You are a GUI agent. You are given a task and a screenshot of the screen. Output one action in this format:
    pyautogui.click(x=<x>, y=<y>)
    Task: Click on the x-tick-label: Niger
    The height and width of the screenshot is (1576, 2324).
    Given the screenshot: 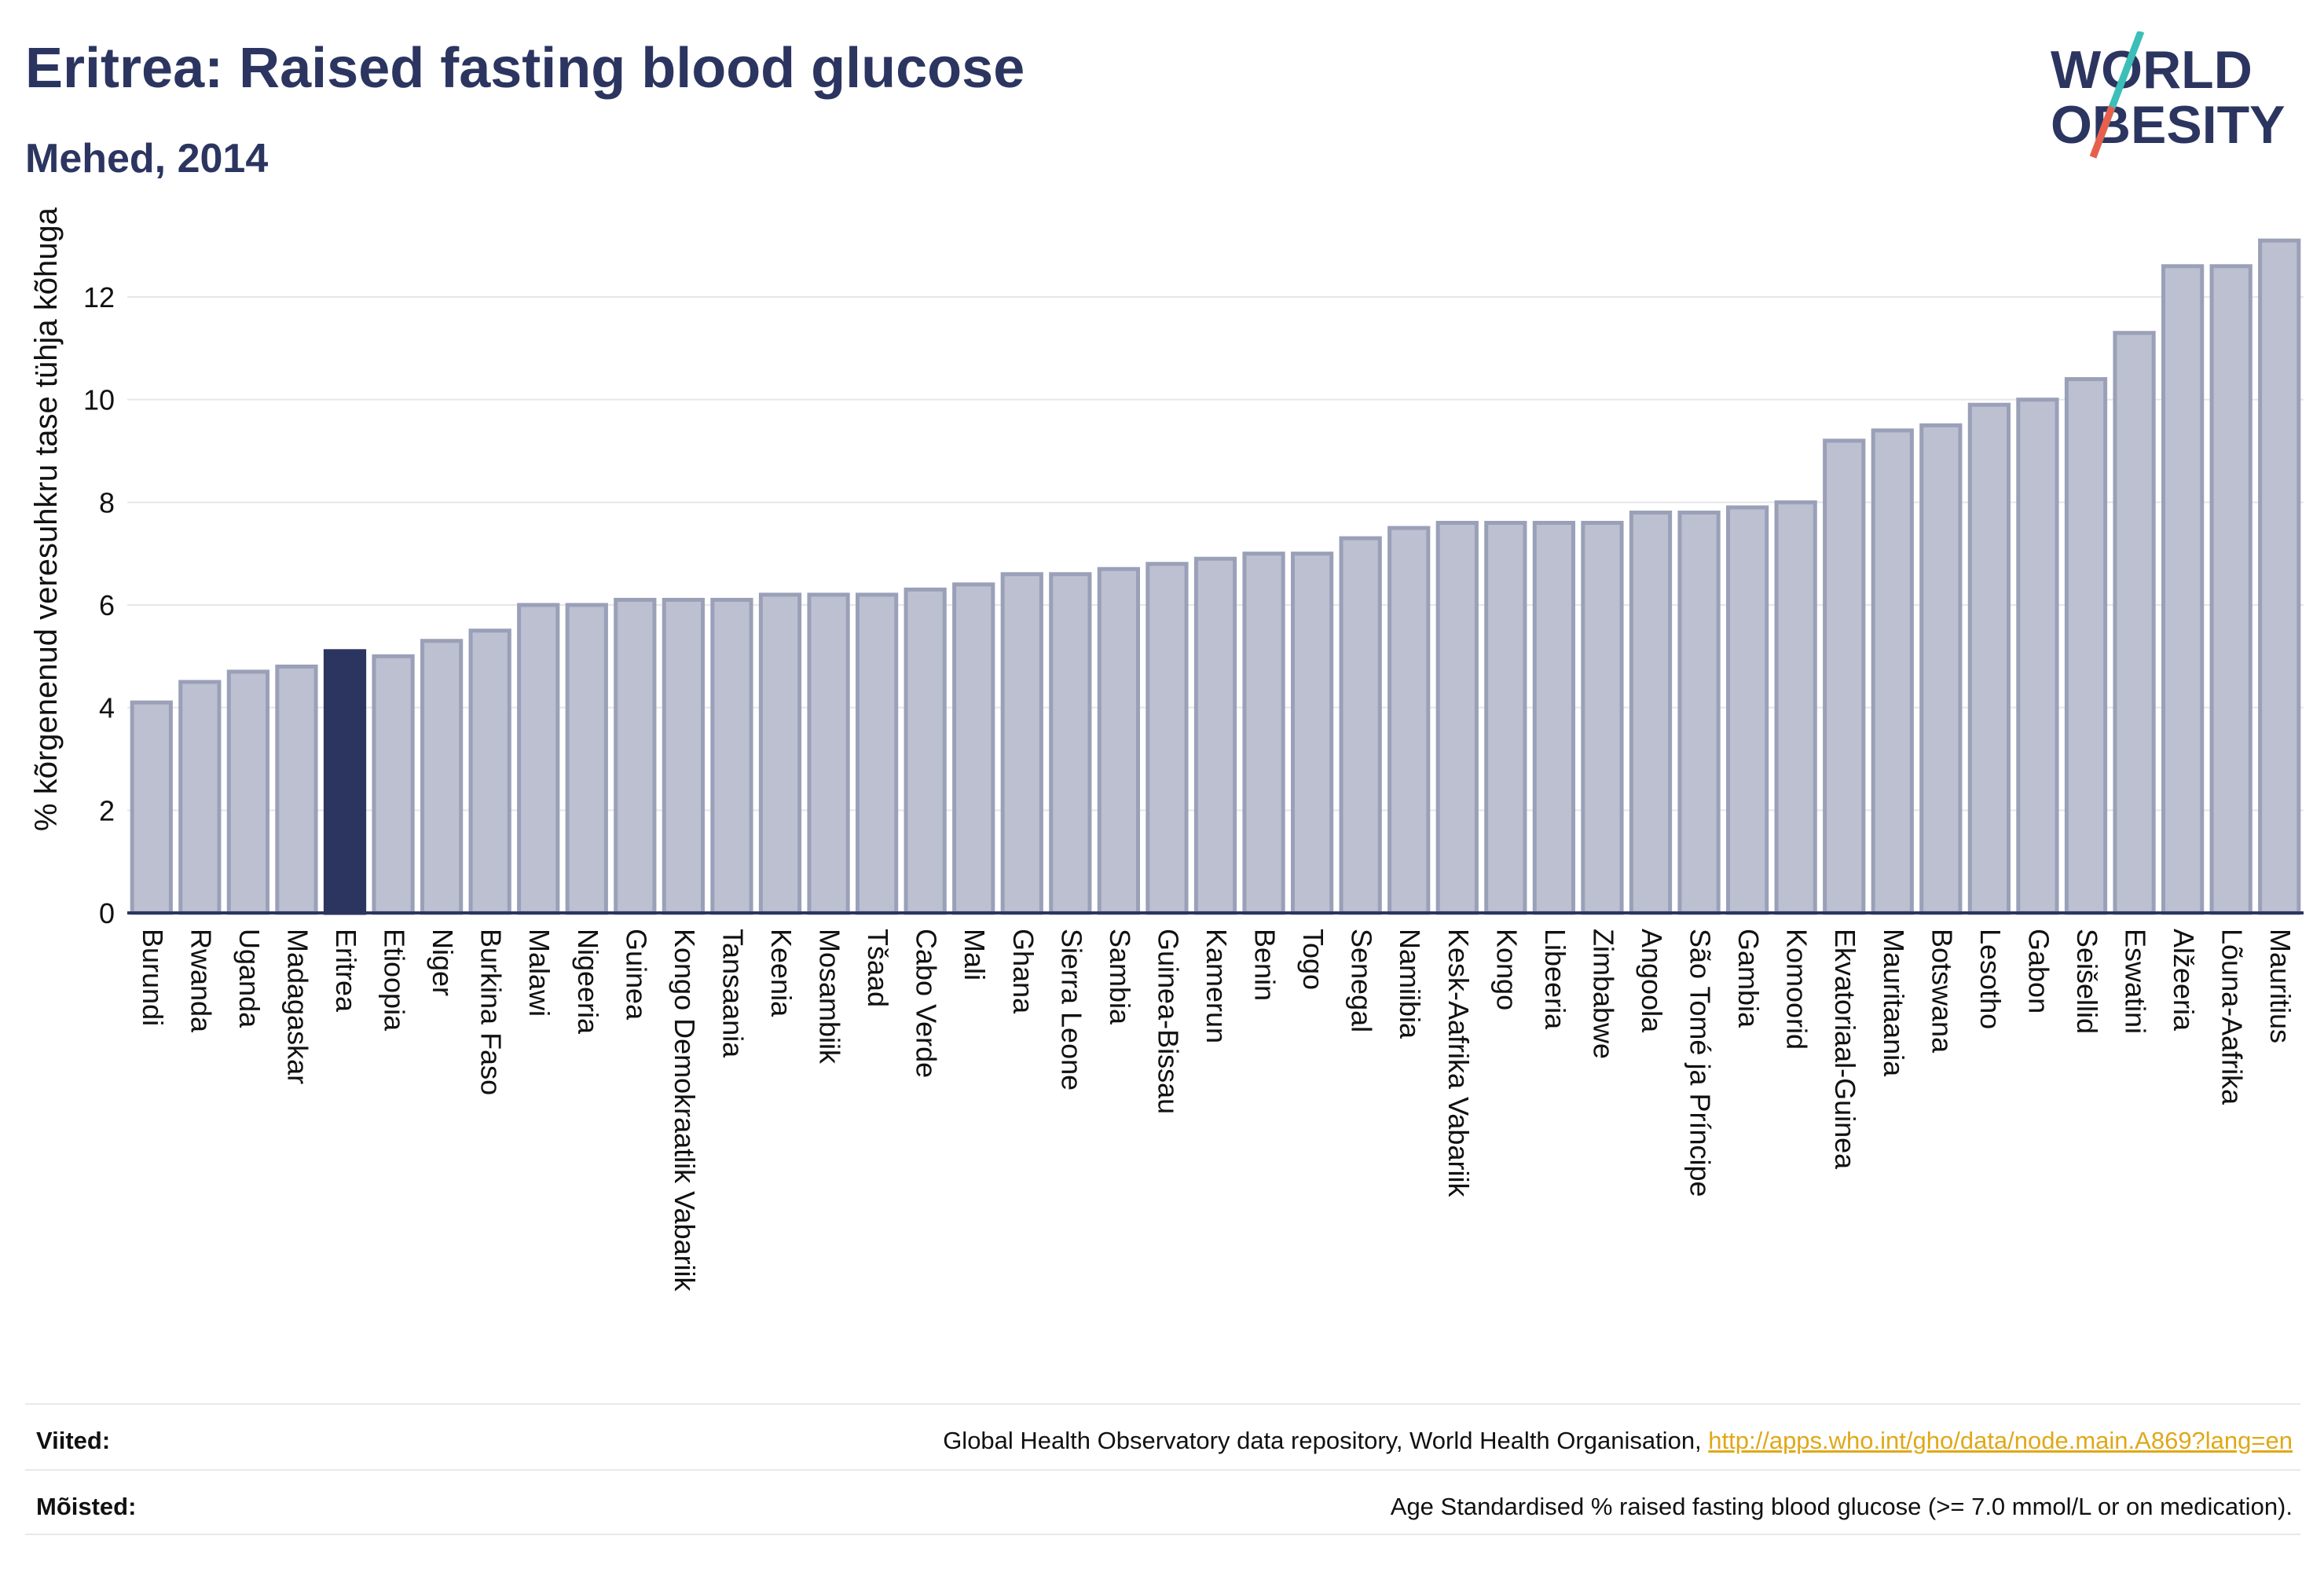 What is the action you would take?
    pyautogui.click(x=443, y=962)
    